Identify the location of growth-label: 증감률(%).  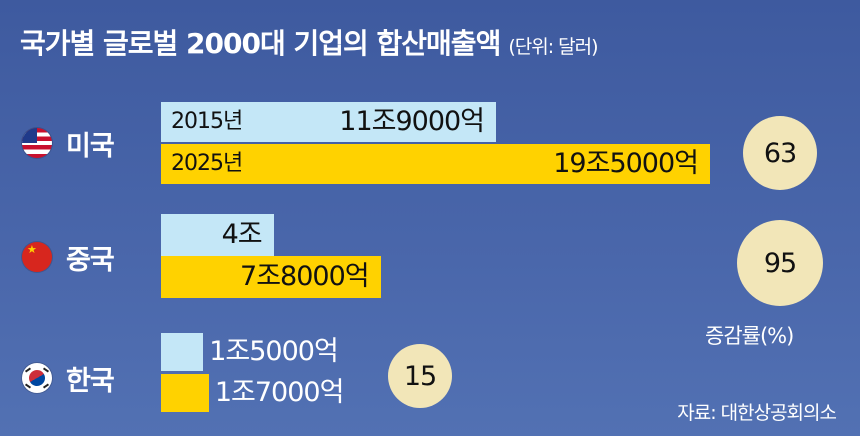
(749, 336).